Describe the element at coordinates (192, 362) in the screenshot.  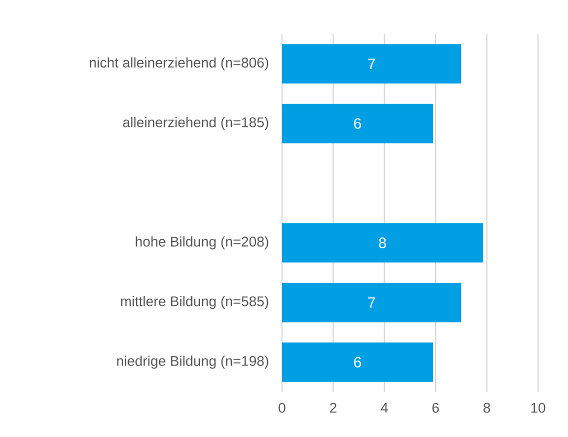
I see `y-tick-label: niedrige Bildung (n=198)` at that location.